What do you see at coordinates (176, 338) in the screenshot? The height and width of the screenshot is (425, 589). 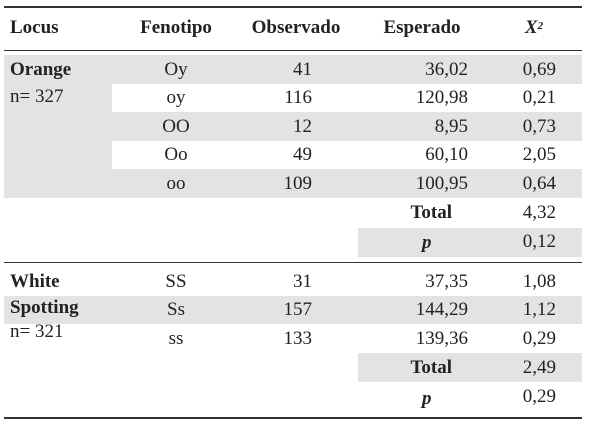 I see `cell-fenotipo: ss` at bounding box center [176, 338].